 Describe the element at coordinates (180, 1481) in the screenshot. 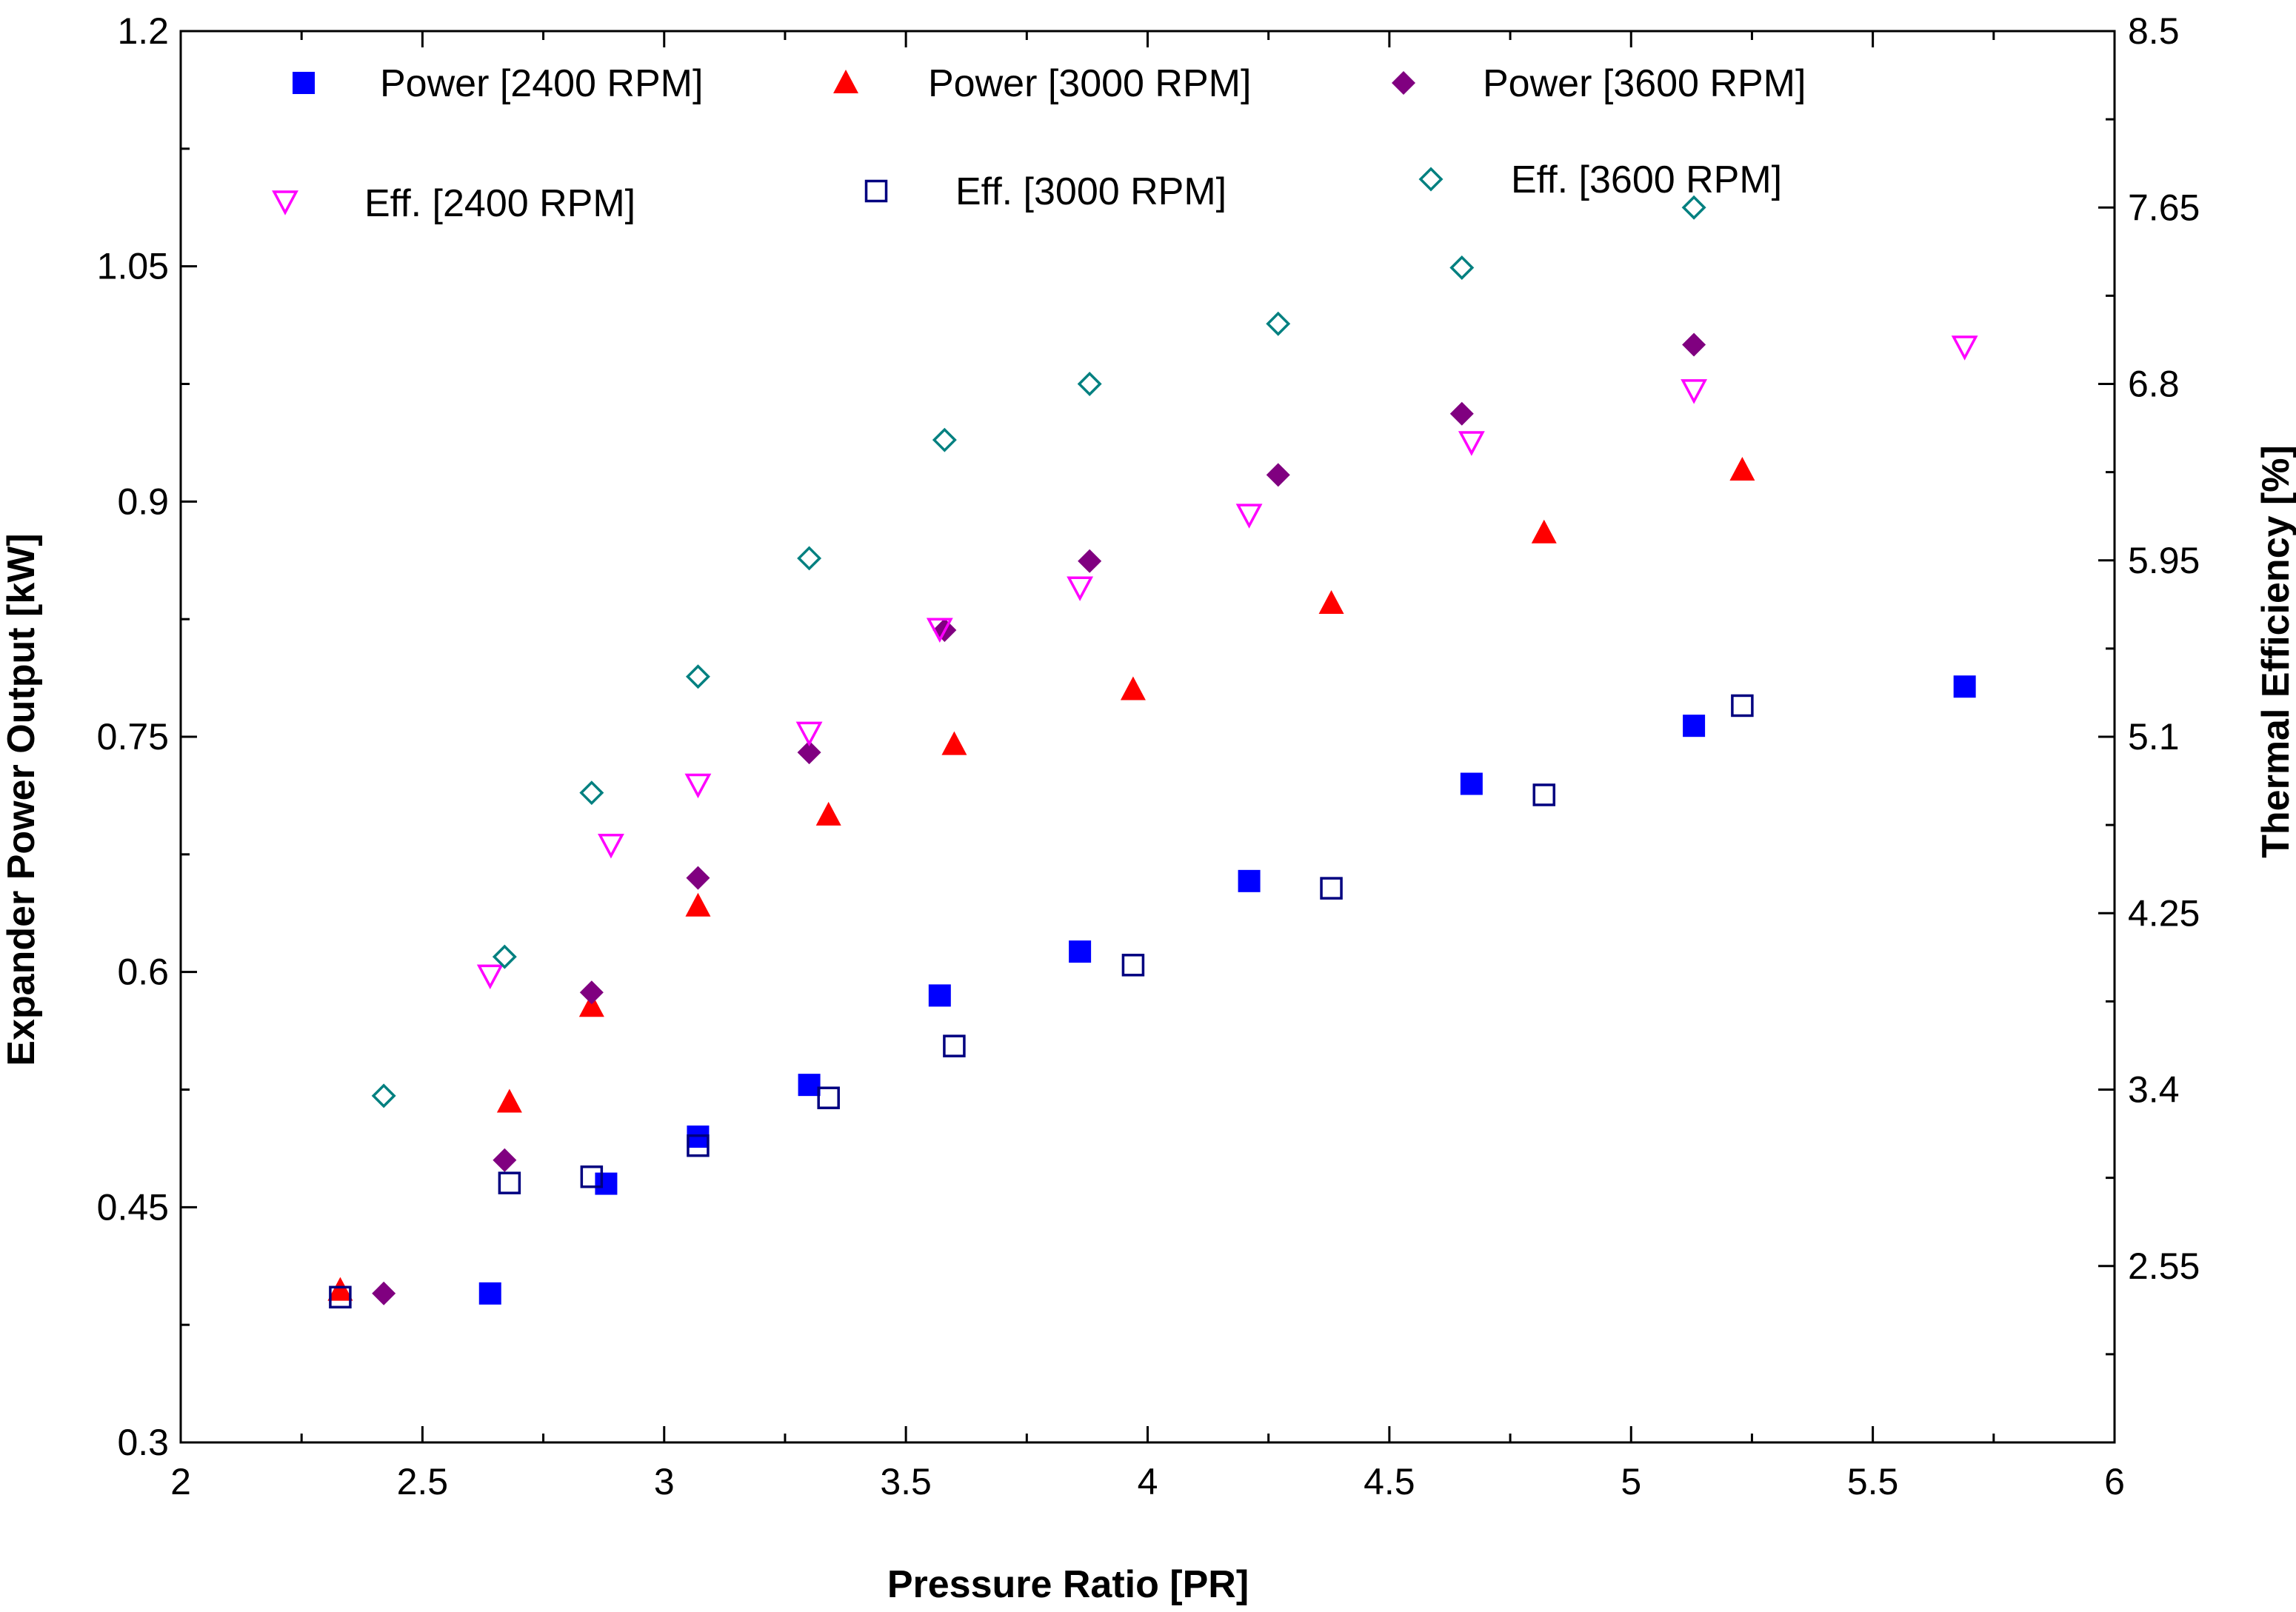

I see `x-tick-label: 2` at that location.